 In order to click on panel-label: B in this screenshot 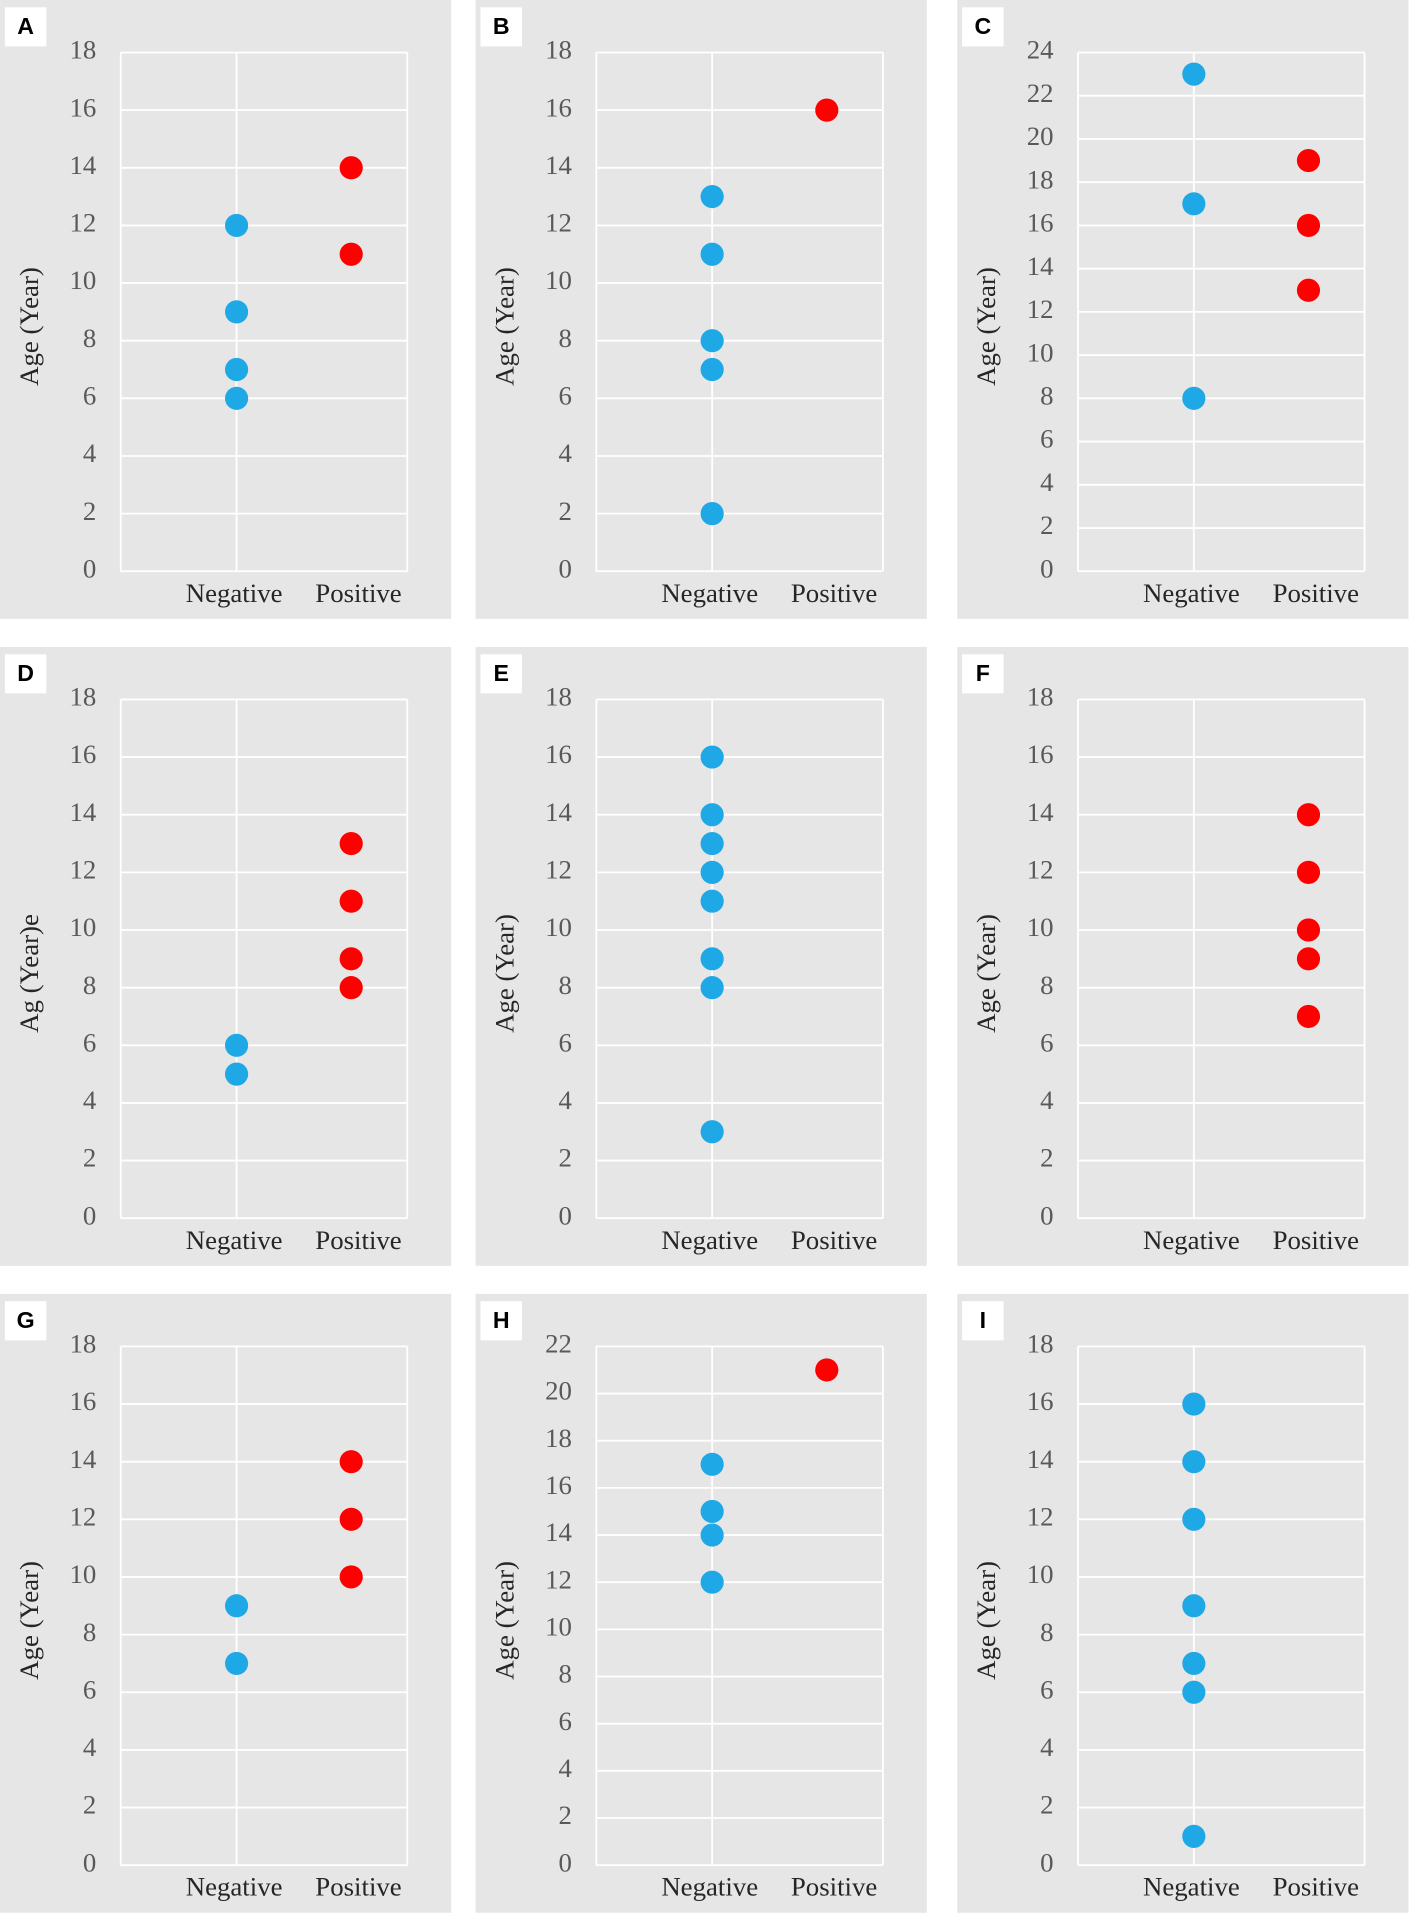, I will do `click(501, 26)`.